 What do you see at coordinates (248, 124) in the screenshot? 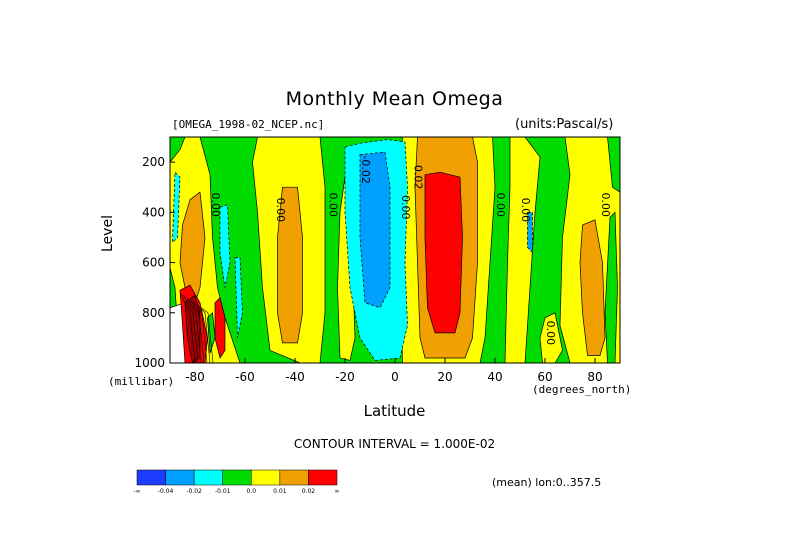
I see `dataset-label: [OMEGA_1998-02_NCEP.nc]` at bounding box center [248, 124].